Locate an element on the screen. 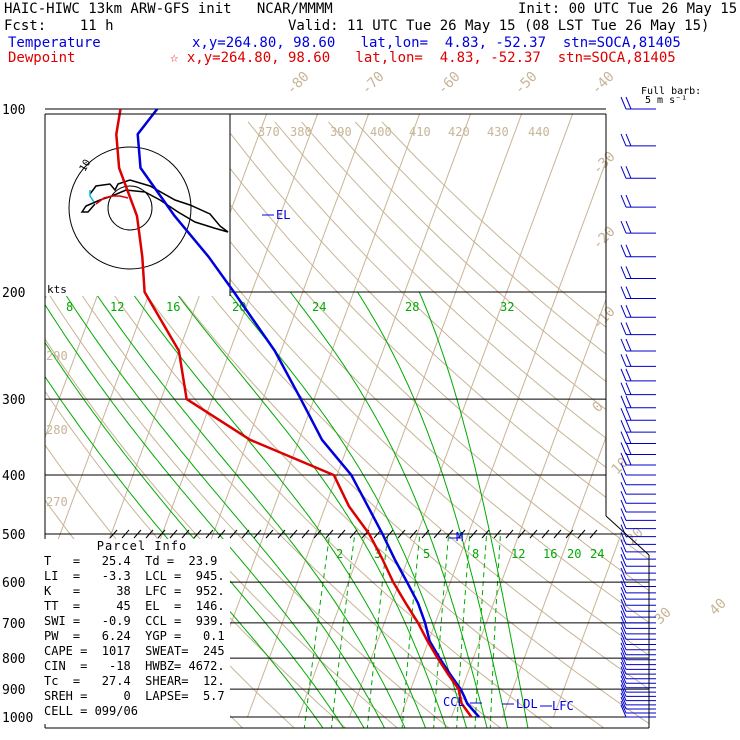 The image size is (740, 740). isotherm-label: -60 is located at coordinates (449, 83).